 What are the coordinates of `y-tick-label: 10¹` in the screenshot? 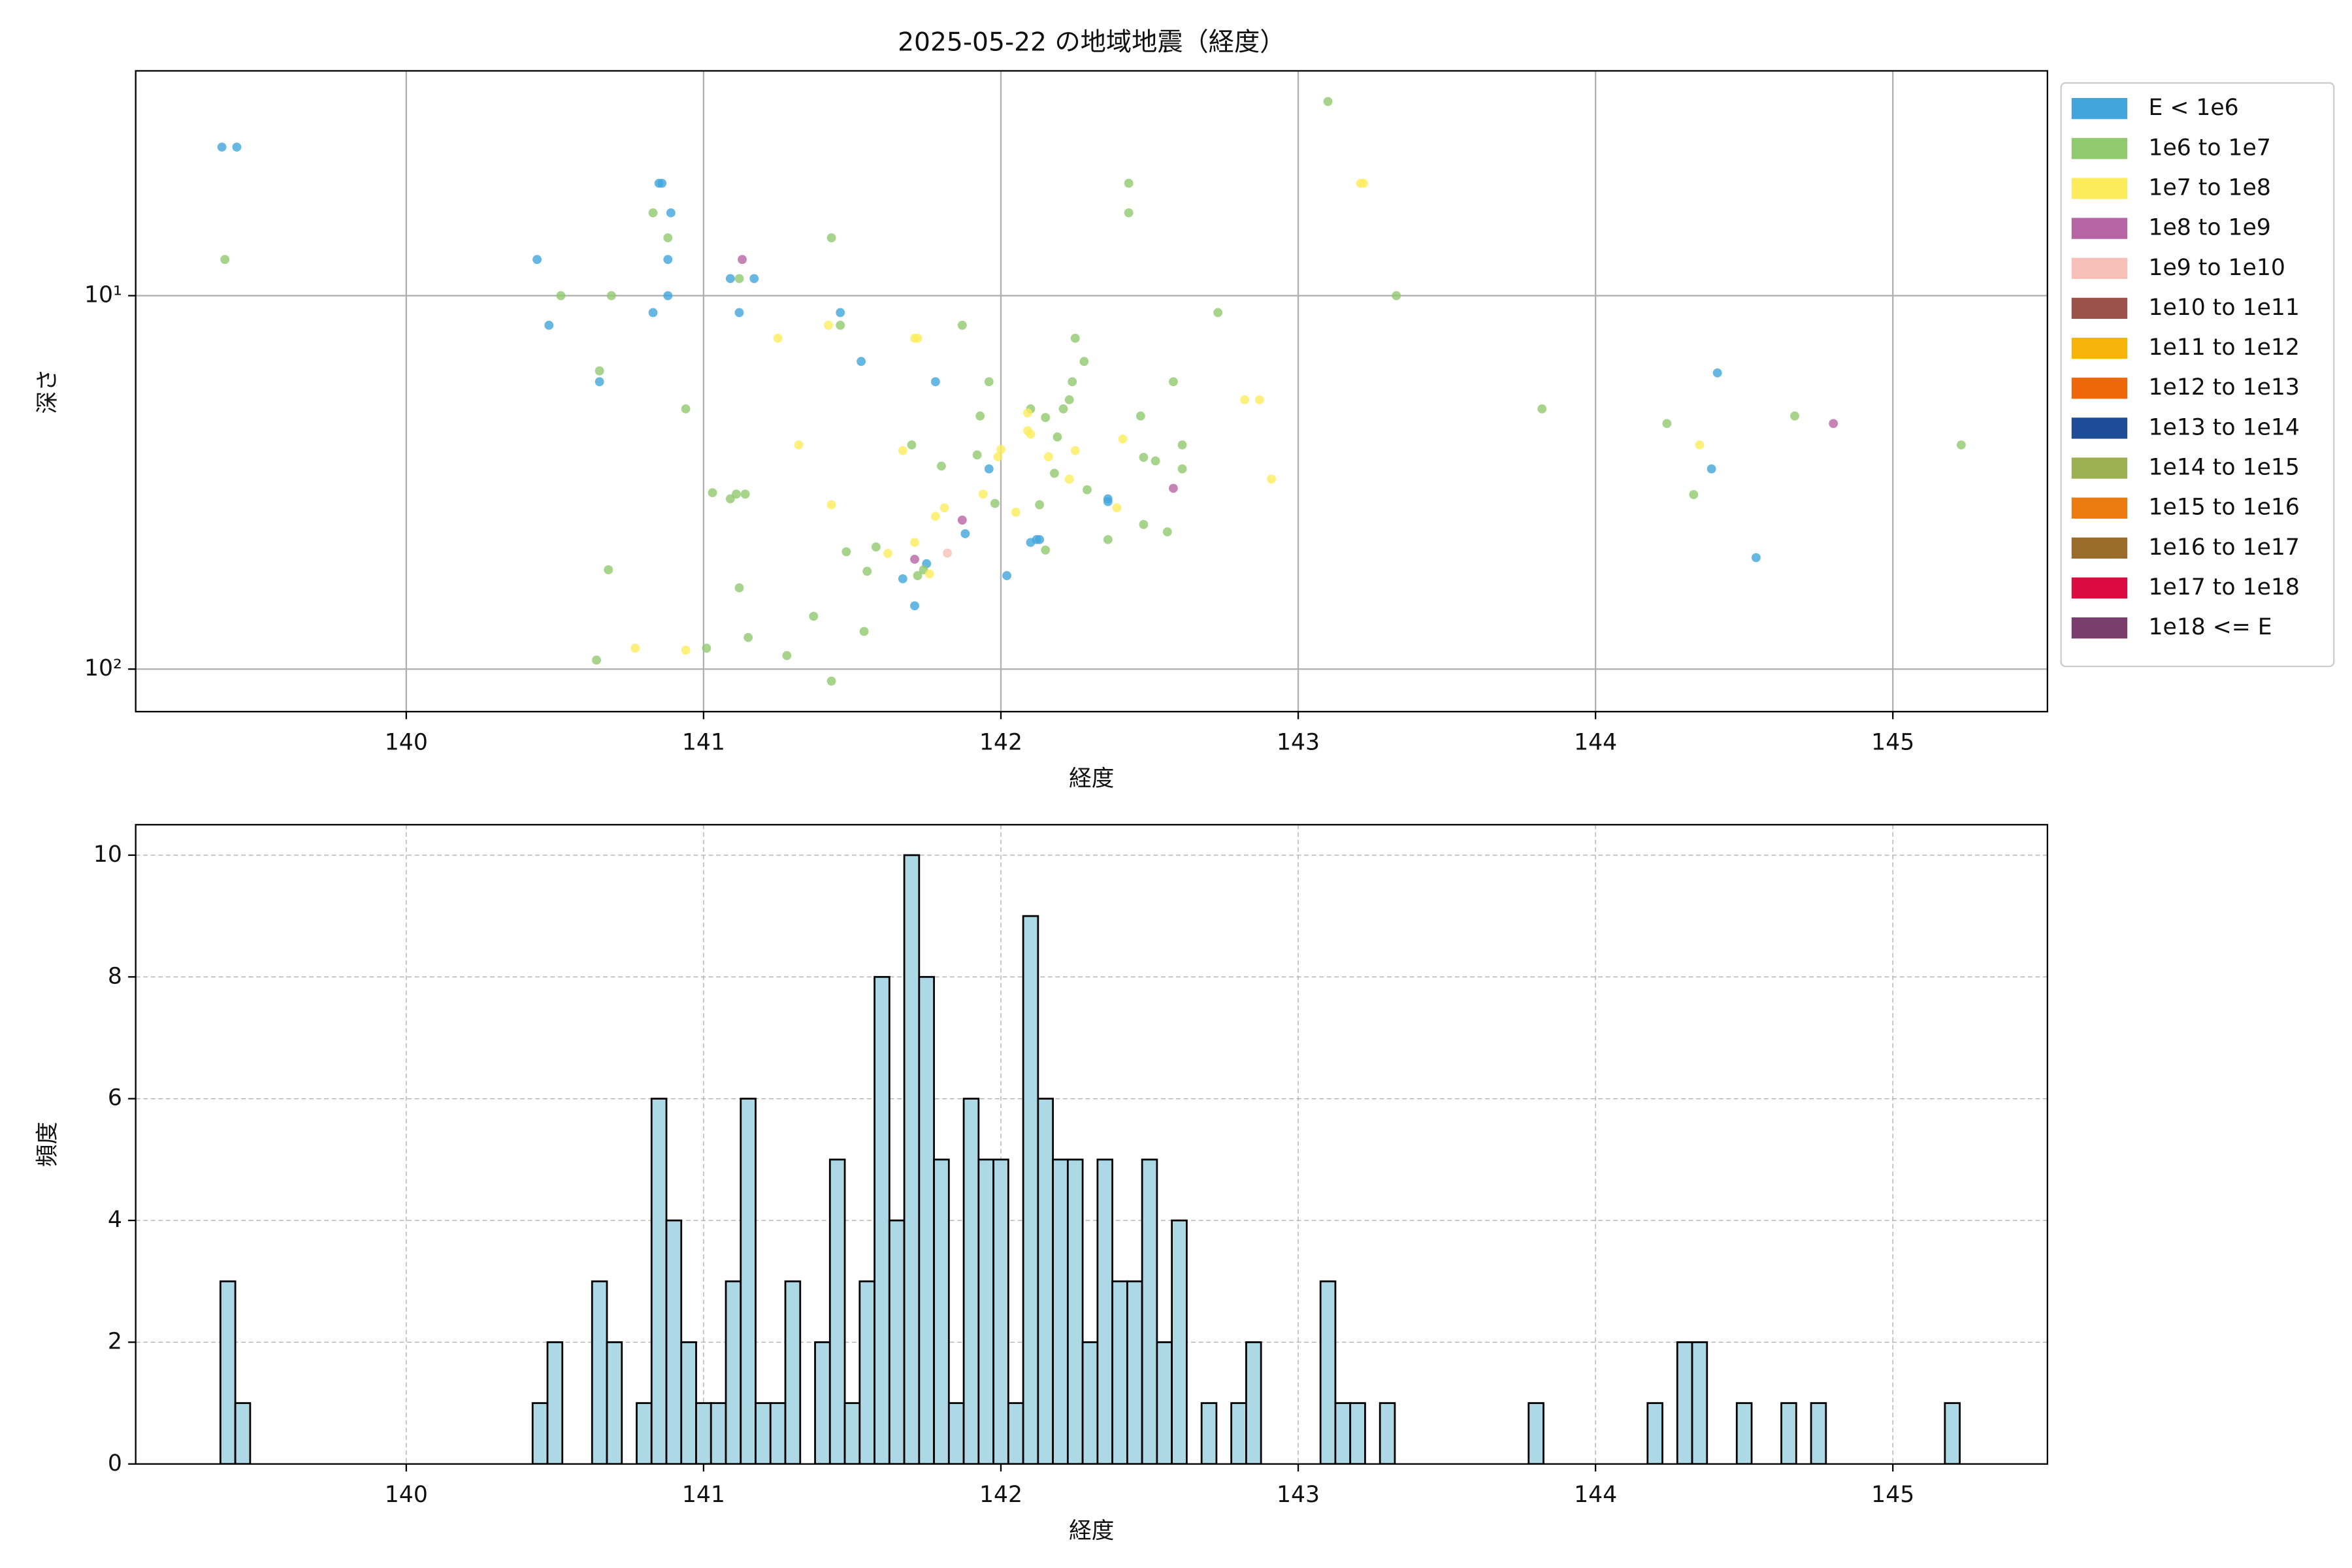 It's located at (103, 295).